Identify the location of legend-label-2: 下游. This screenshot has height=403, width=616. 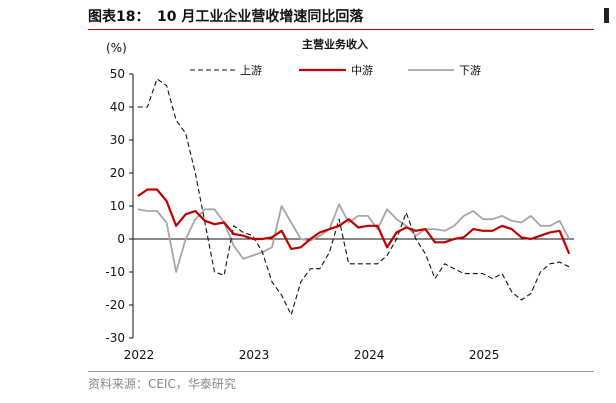
(470, 70).